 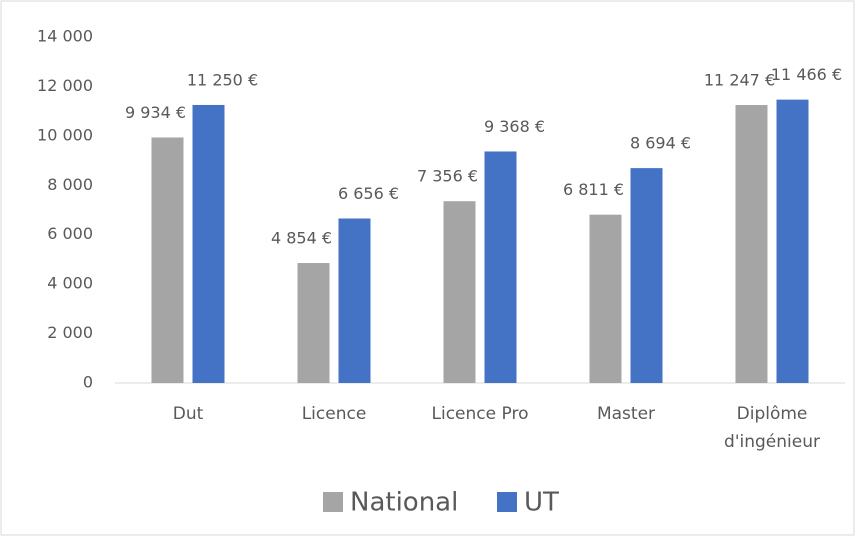 I want to click on y-tick-label: 0, so click(x=88, y=382).